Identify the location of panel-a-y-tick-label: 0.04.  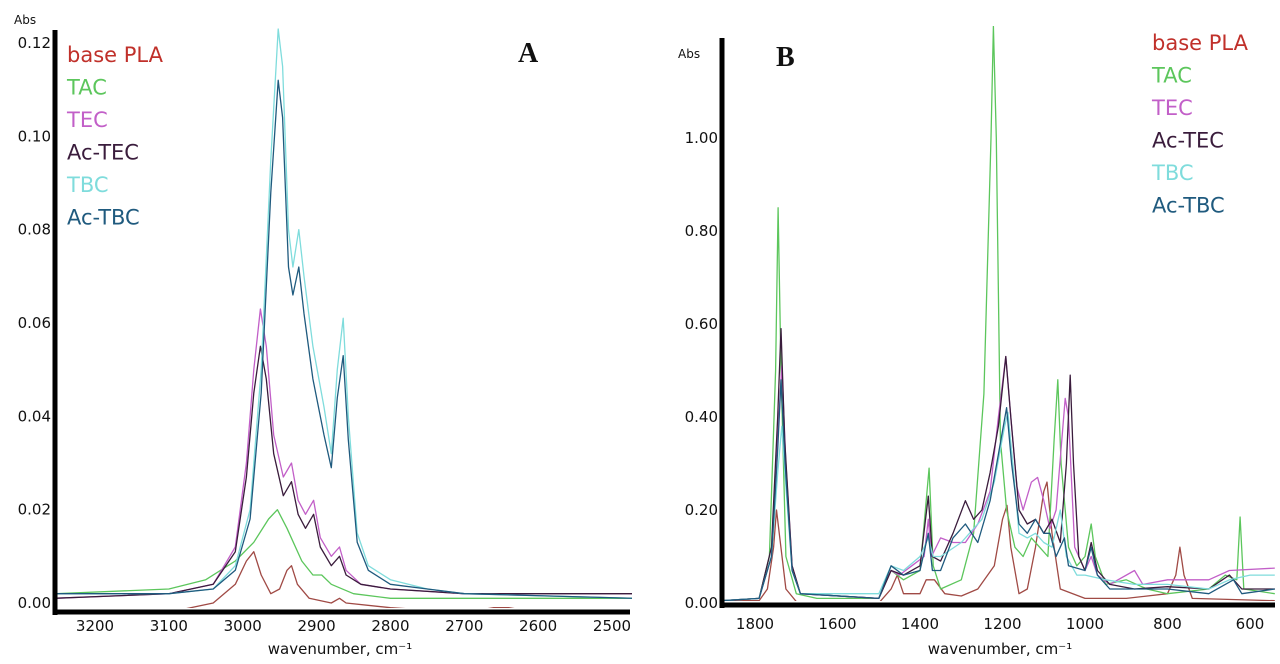
(34, 416).